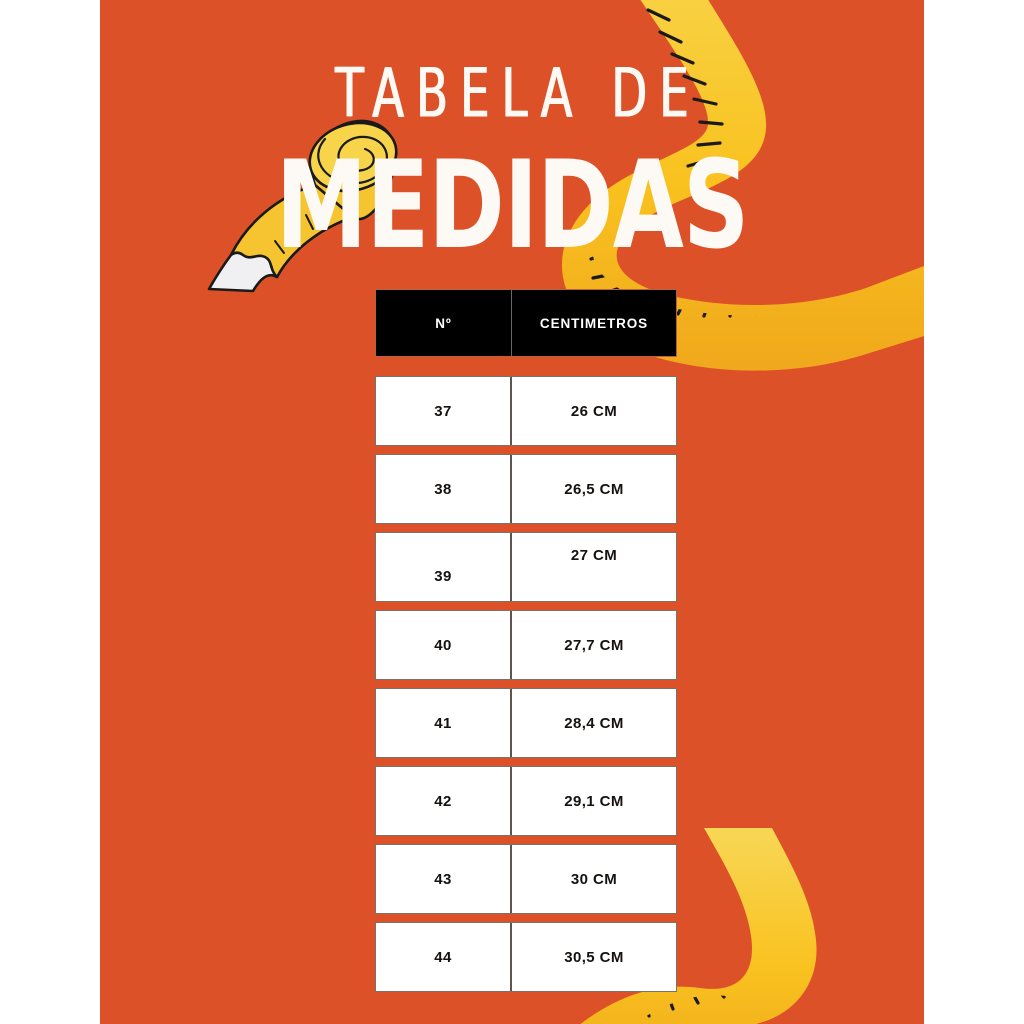 This screenshot has width=1024, height=1024. I want to click on table-row: 40 27,7 CM, so click(526, 645).